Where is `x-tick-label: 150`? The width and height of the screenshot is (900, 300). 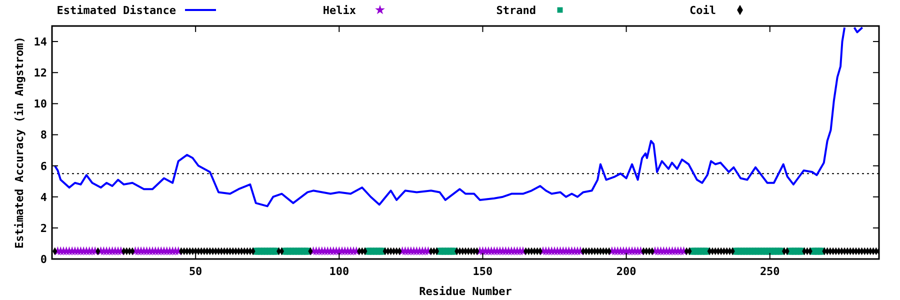
x-tick-label: 150 is located at coordinates (482, 271).